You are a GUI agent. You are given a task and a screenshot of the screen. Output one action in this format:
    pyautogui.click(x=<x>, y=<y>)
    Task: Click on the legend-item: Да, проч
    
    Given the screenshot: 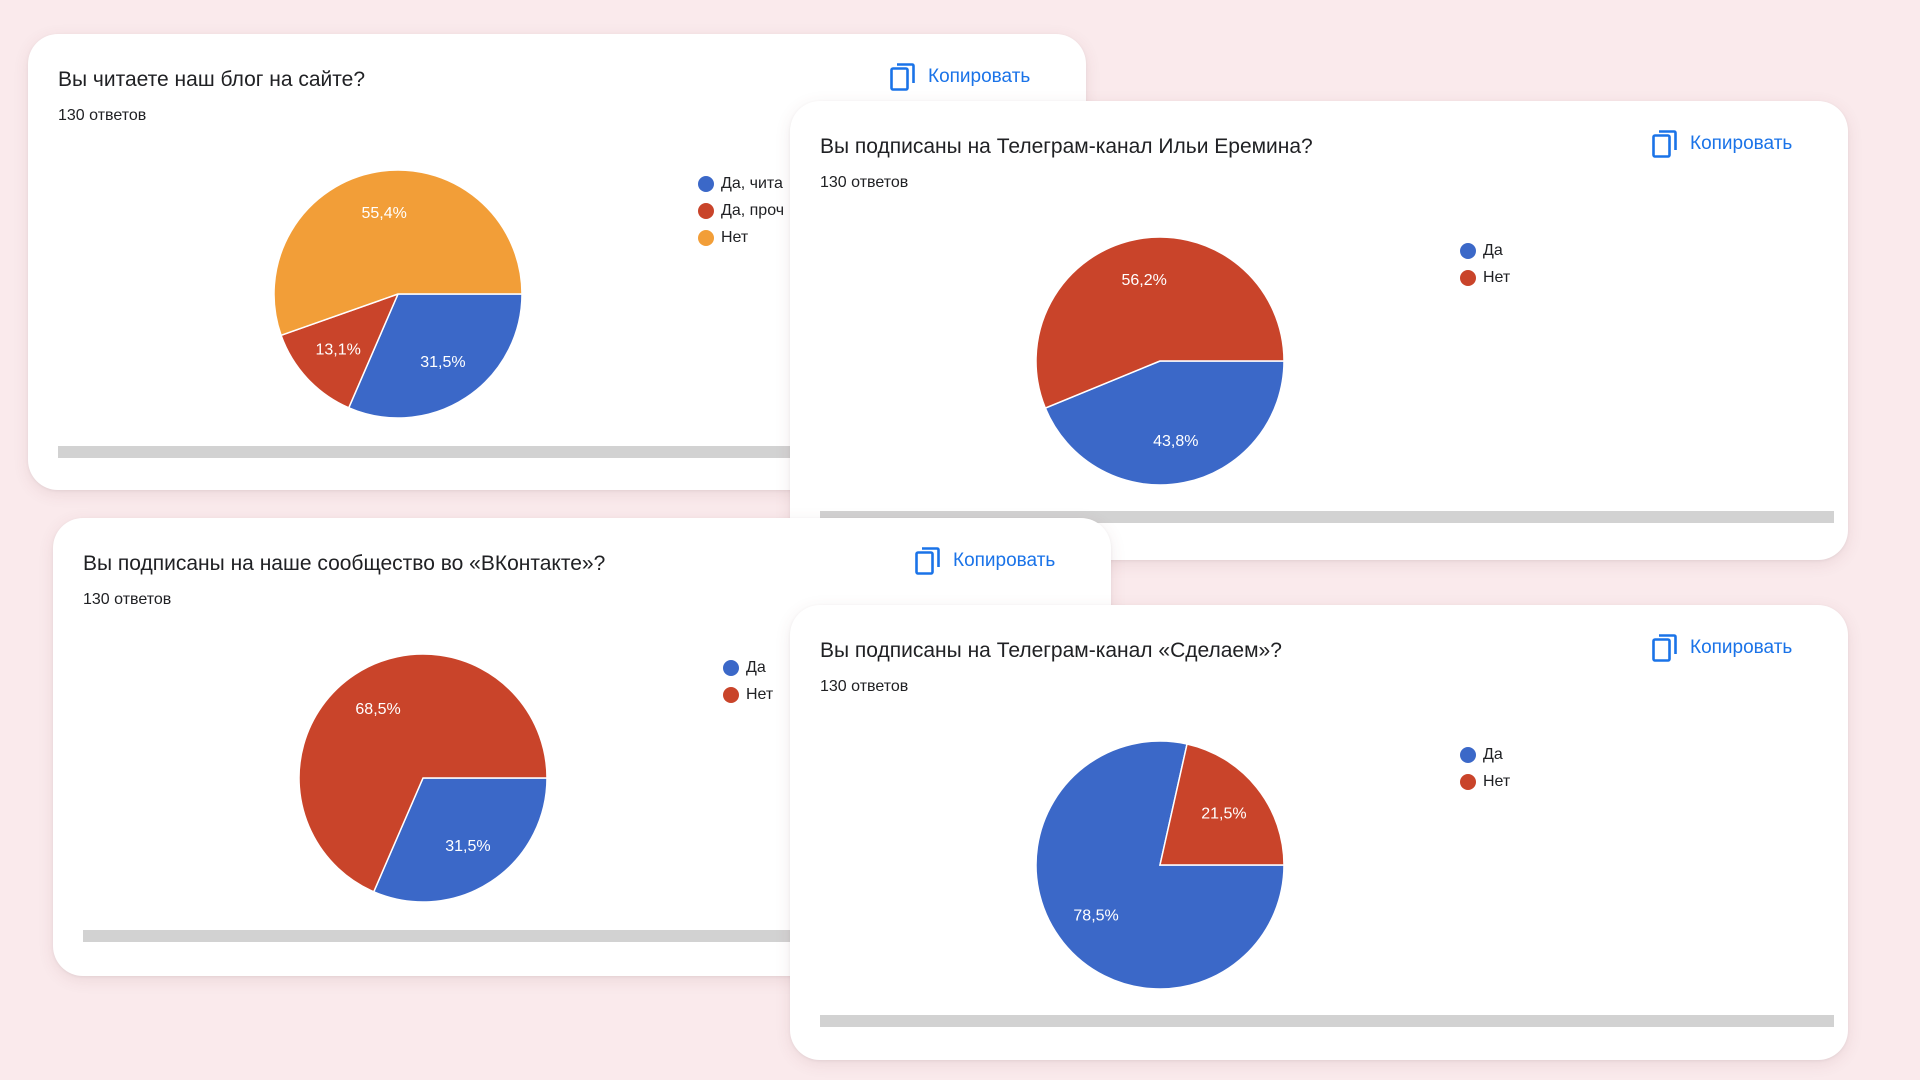 What is the action you would take?
    pyautogui.click(x=741, y=210)
    